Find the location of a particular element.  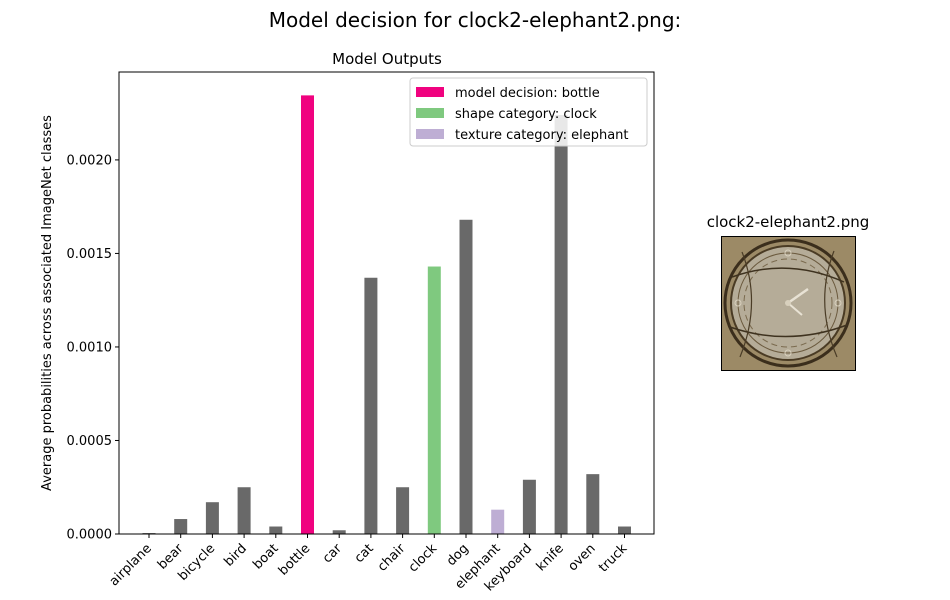

bar-cat is located at coordinates (371, 405).